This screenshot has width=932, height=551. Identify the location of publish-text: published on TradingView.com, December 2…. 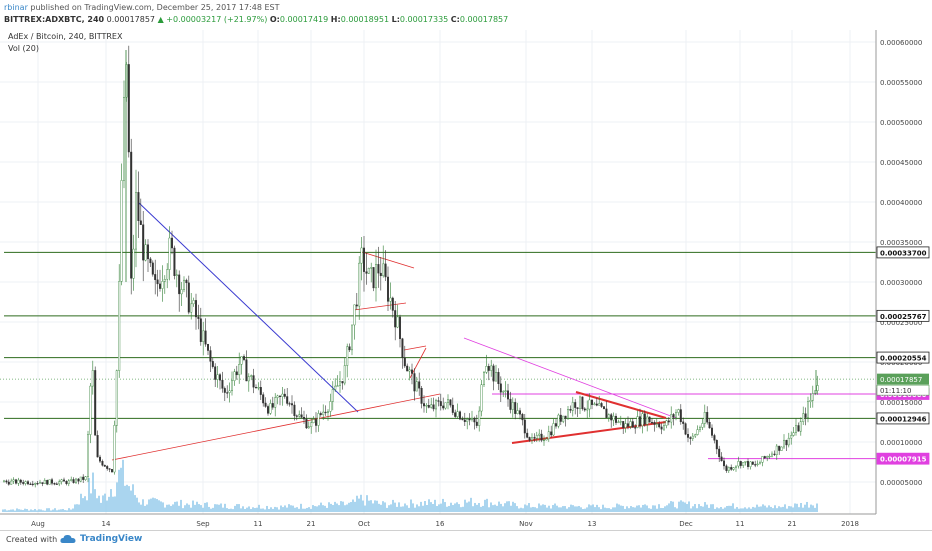
(155, 7).